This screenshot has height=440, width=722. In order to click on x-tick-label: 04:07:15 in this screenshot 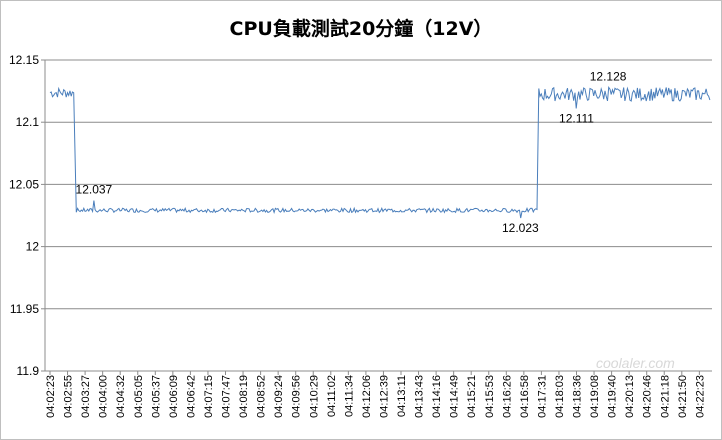, I will do `click(209, 396)`.